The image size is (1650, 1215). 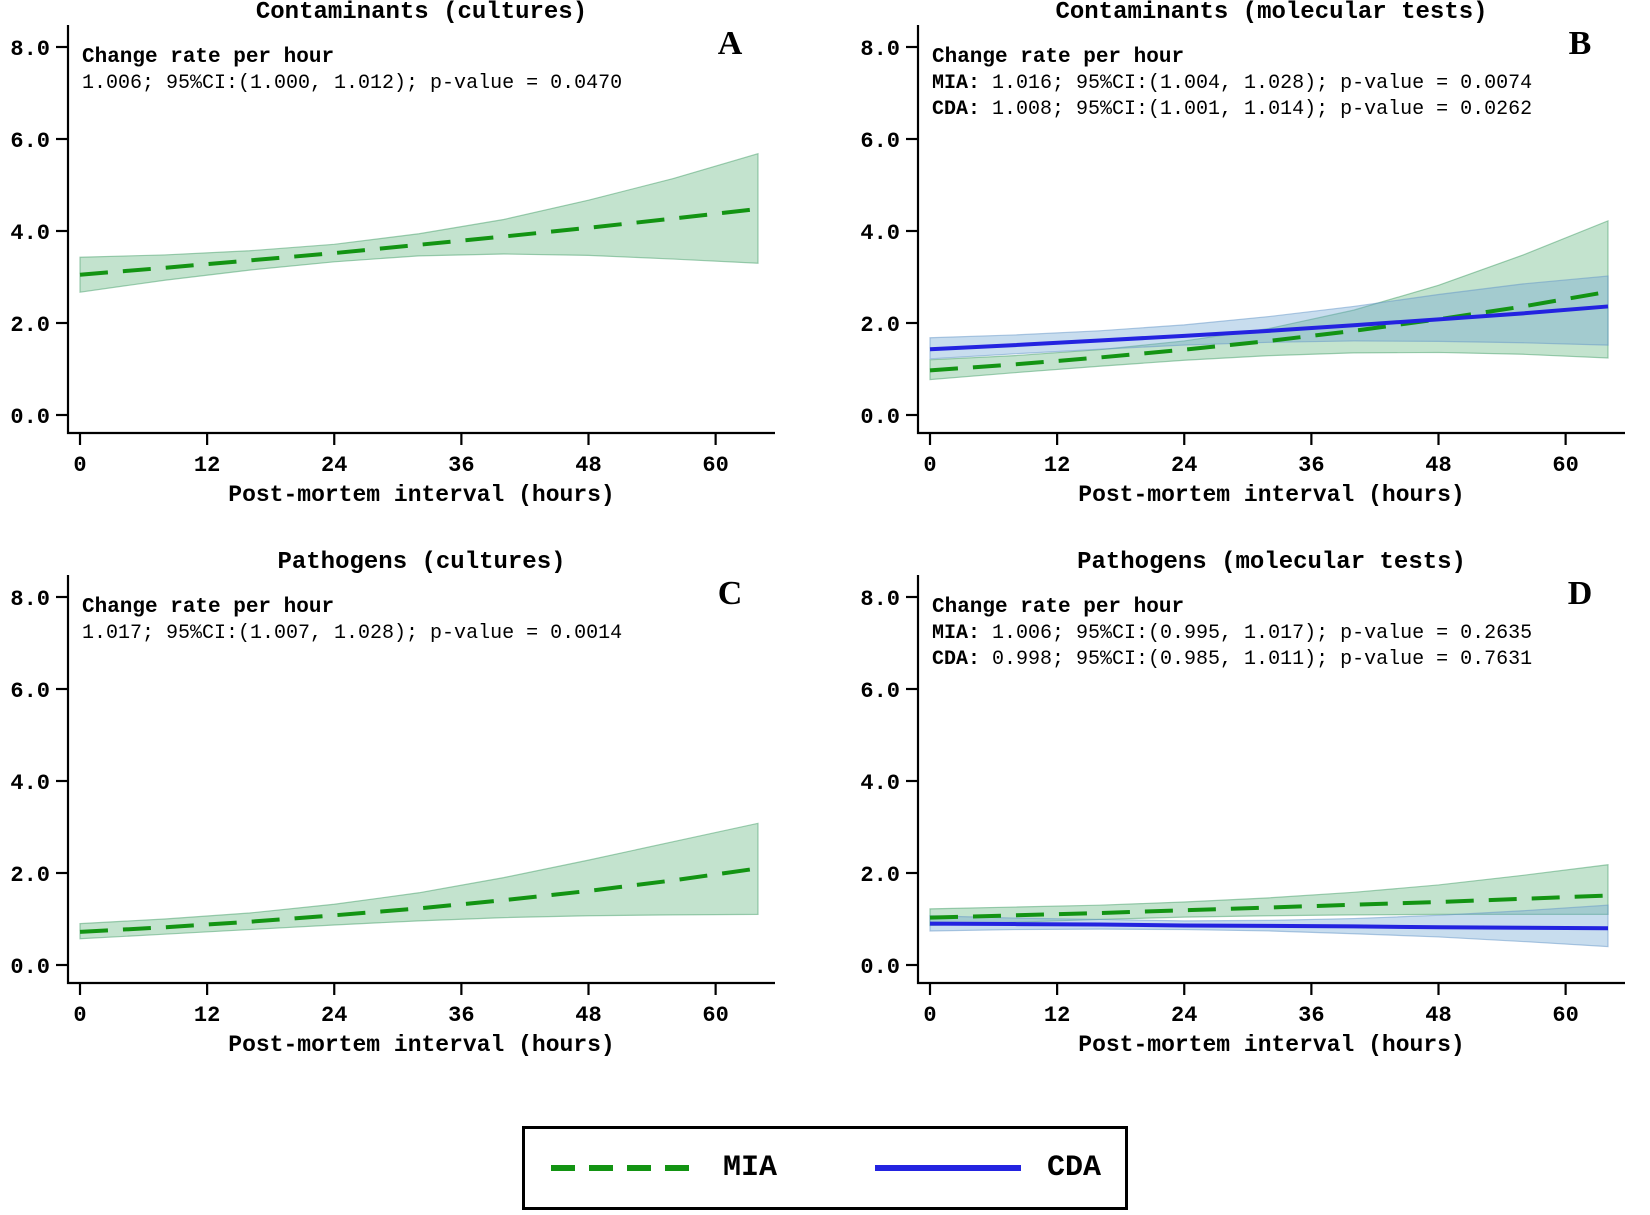 I want to click on ci-band-cda, so click(x=1269, y=317).